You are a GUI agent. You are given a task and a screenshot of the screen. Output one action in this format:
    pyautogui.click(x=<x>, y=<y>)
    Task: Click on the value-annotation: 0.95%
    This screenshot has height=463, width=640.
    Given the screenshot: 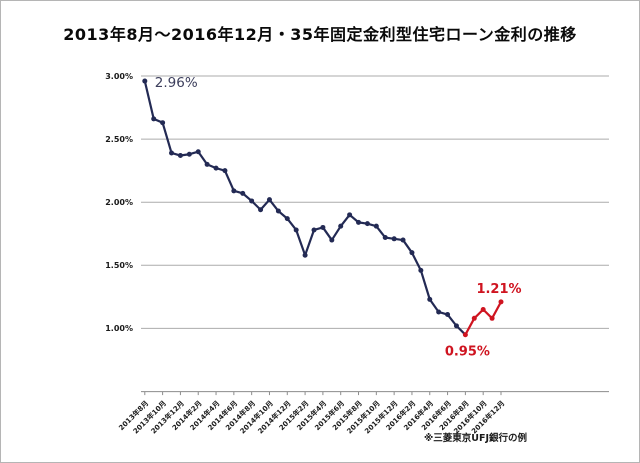 What is the action you would take?
    pyautogui.click(x=467, y=352)
    